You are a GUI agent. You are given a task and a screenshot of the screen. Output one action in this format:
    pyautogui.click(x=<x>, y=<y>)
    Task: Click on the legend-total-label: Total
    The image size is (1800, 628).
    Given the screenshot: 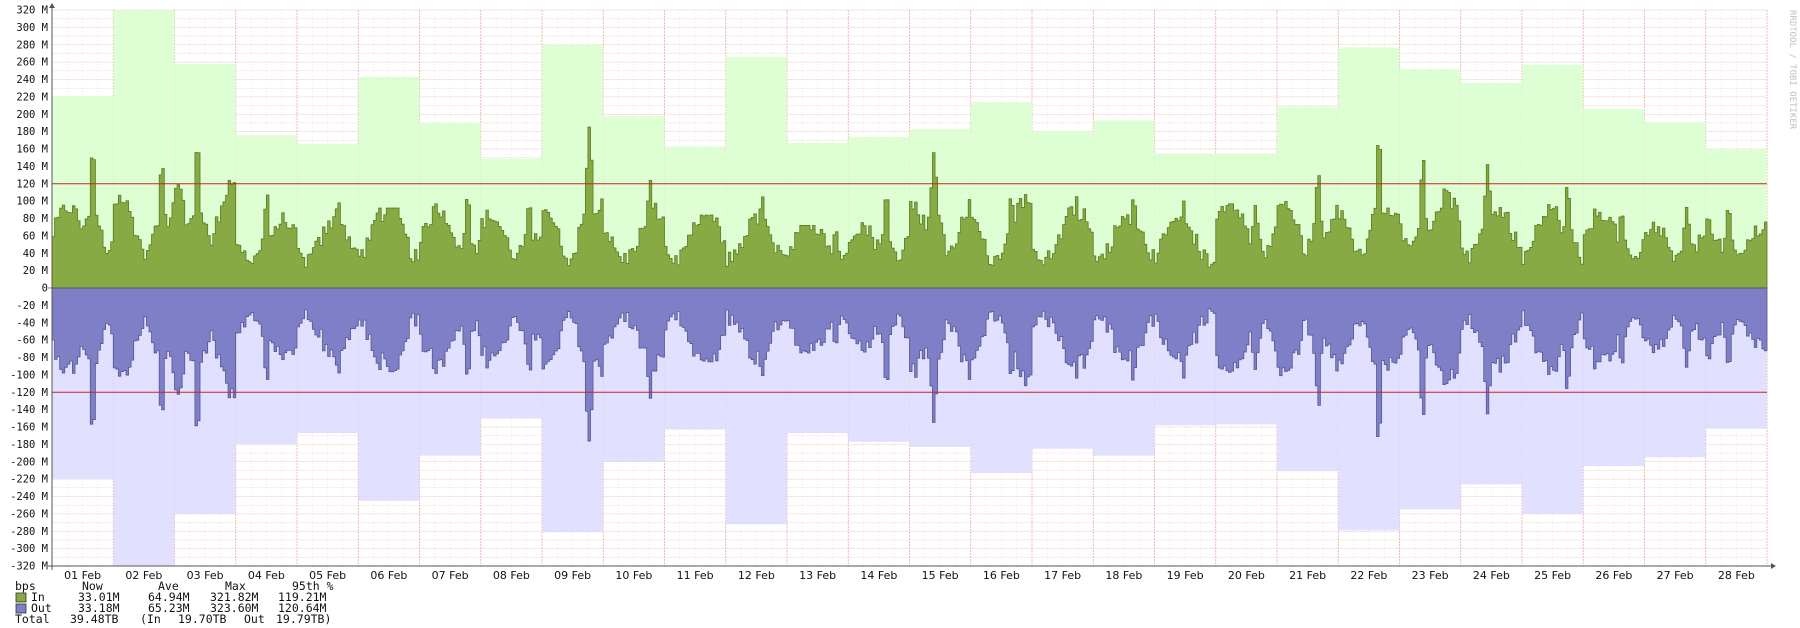 What is the action you would take?
    pyautogui.click(x=32, y=619)
    